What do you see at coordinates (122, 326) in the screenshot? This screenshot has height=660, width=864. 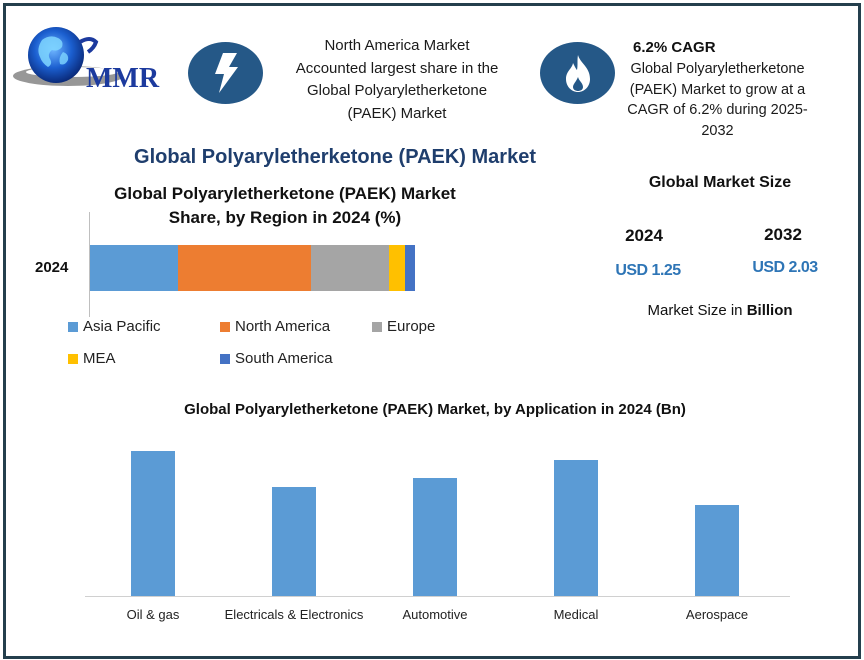 I see `legend-label: Asia Pacific` at bounding box center [122, 326].